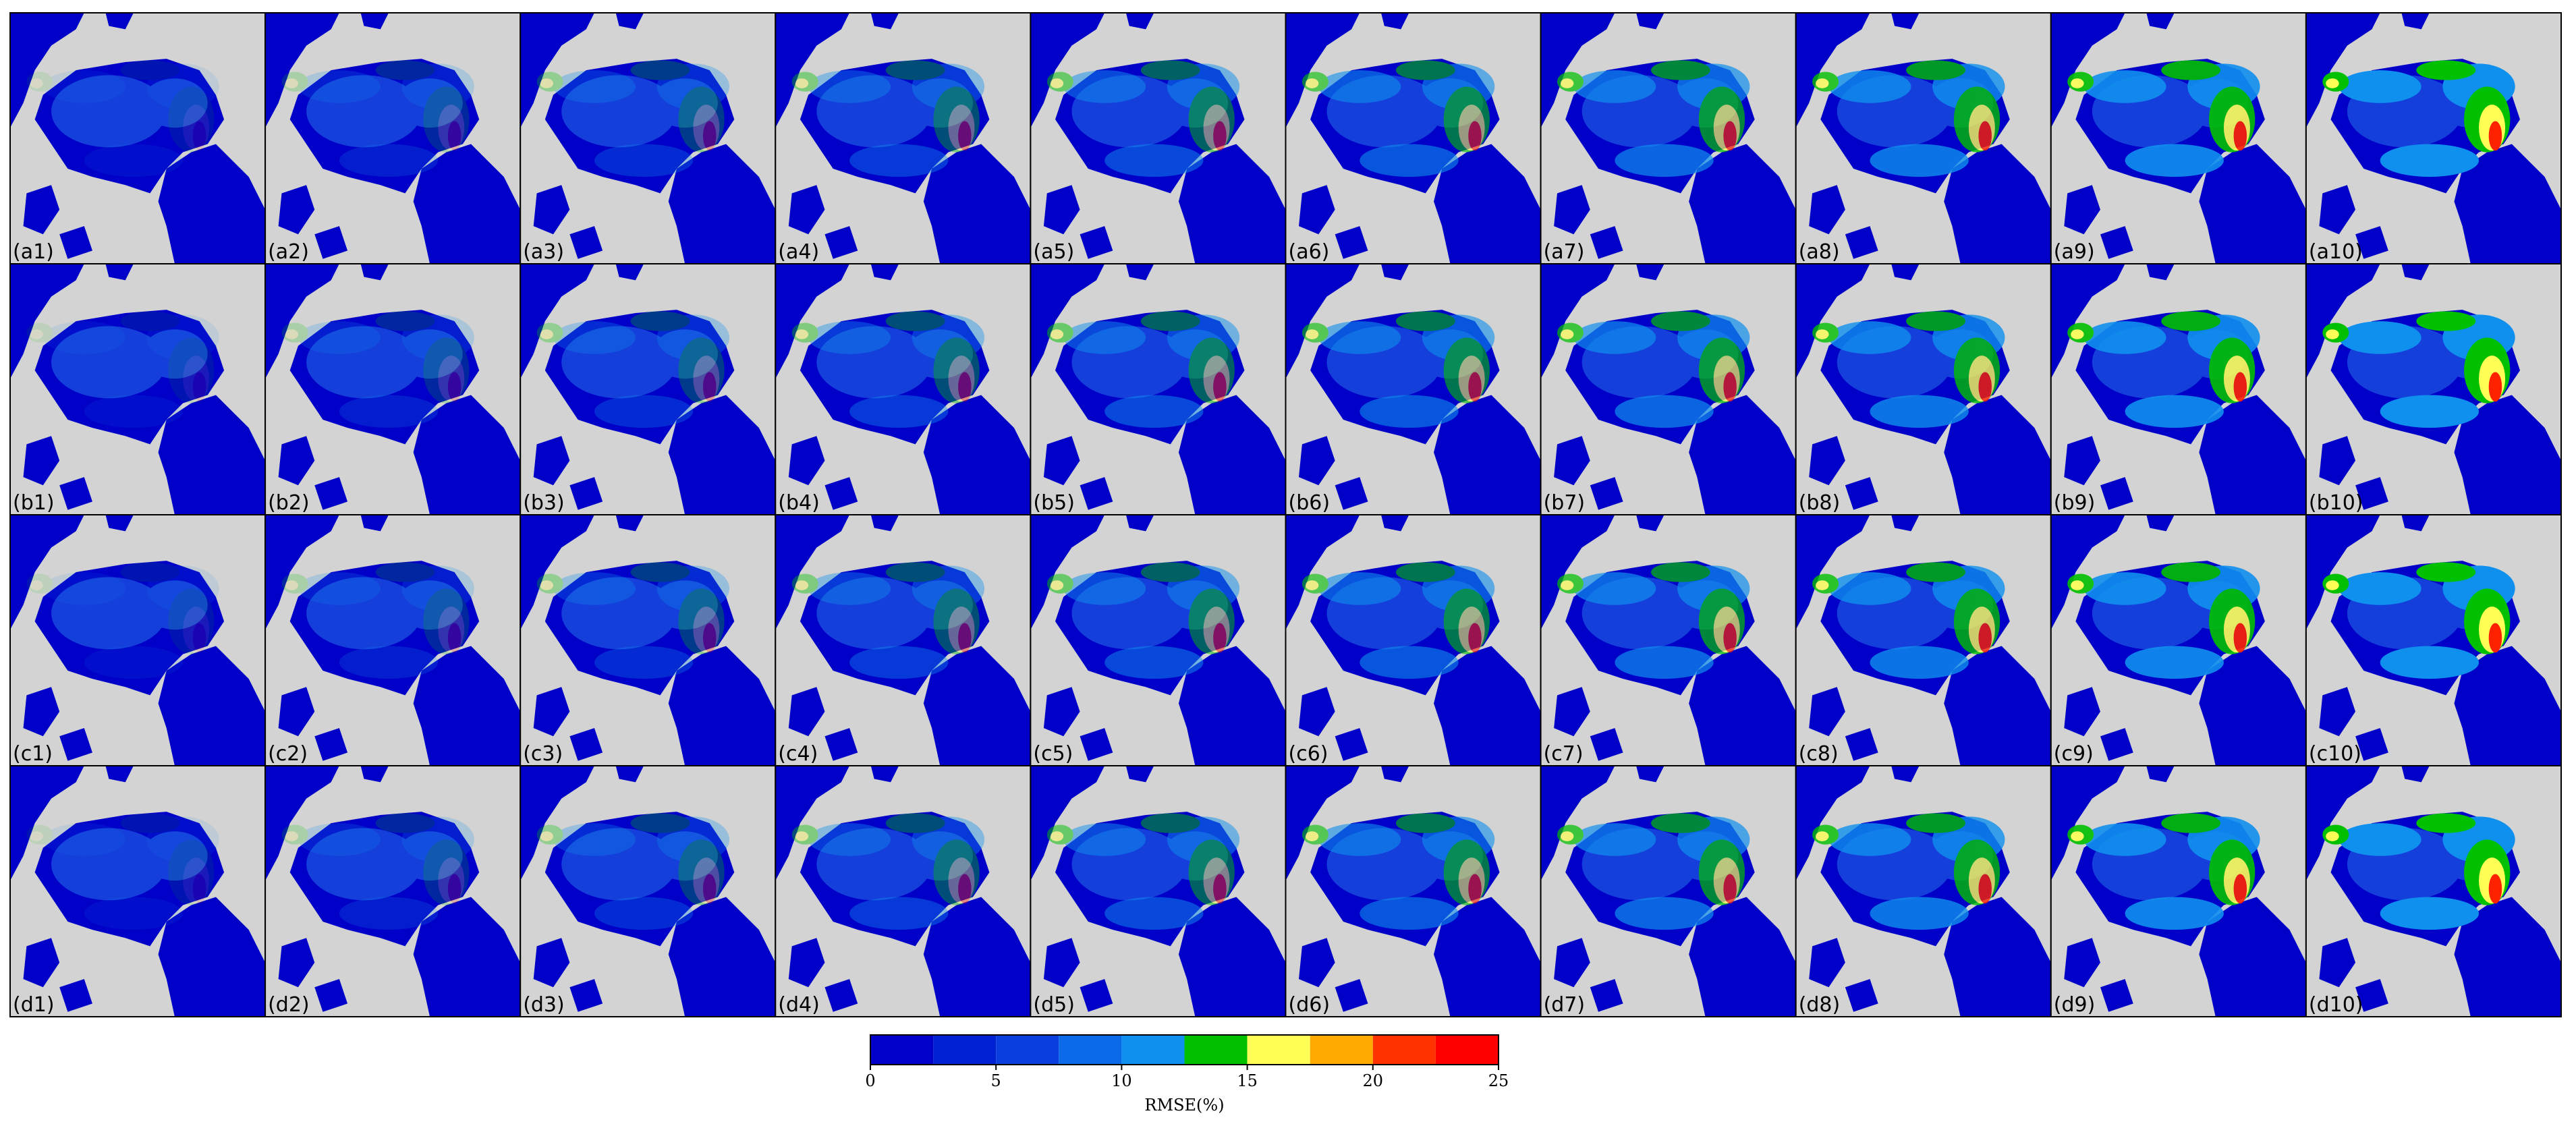 Image resolution: width=2576 pixels, height=1124 pixels. I want to click on panel-label: (c8), so click(1819, 754).